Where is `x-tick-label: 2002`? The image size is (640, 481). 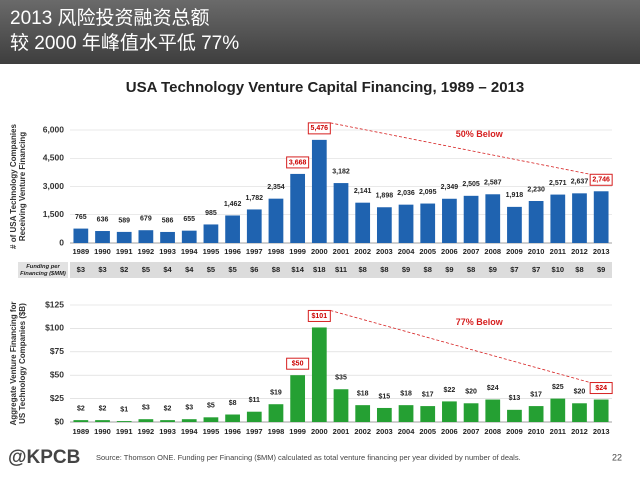
x-tick-label: 2002 is located at coordinates (362, 251).